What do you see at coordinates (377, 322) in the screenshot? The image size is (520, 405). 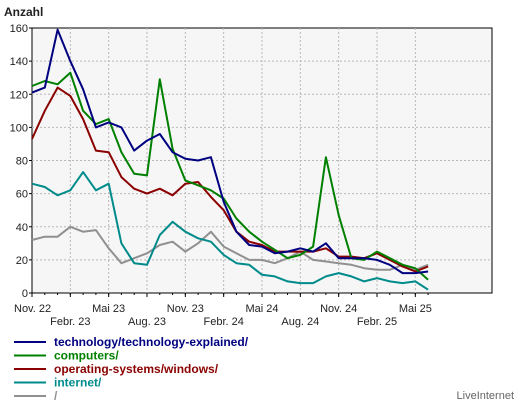 I see `x-tick-label: Febr. 25` at bounding box center [377, 322].